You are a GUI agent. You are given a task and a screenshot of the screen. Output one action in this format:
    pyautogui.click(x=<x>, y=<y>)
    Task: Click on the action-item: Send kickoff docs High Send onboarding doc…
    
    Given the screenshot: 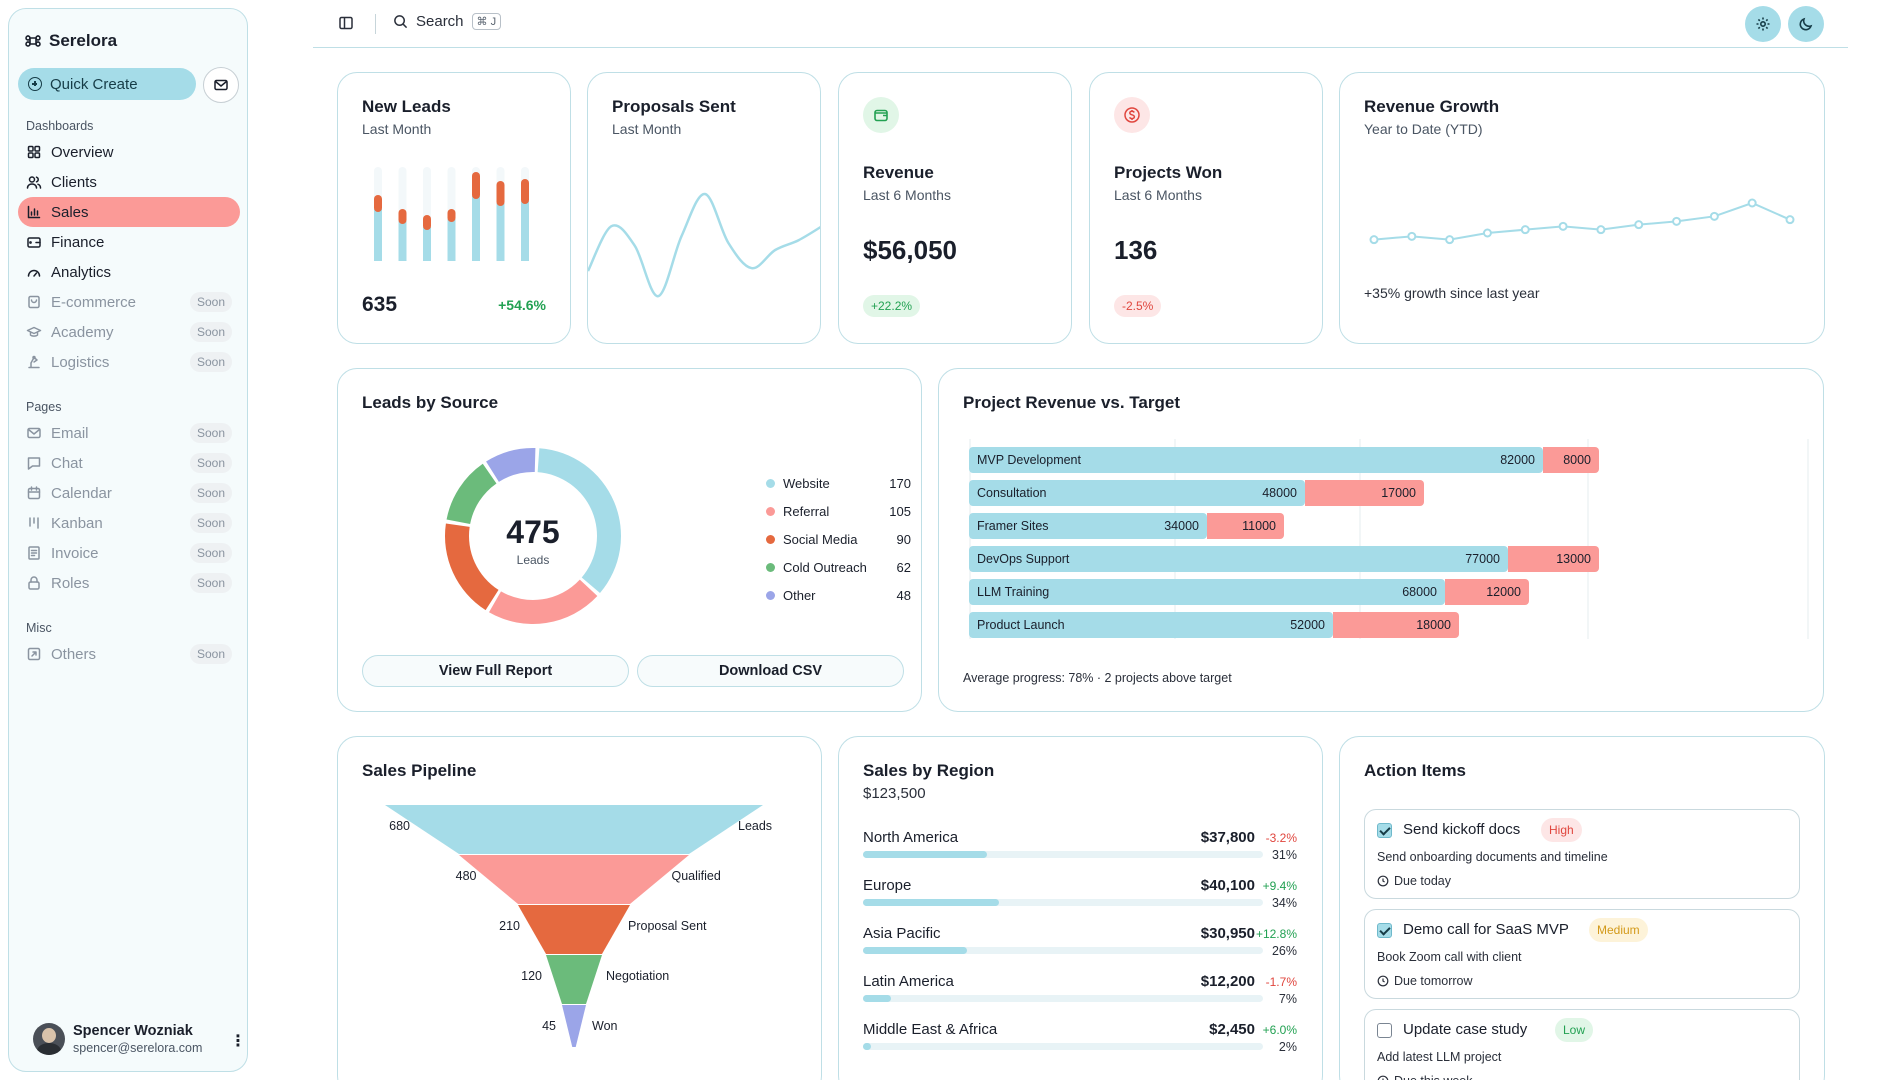 What is the action you would take?
    pyautogui.click(x=1582, y=854)
    